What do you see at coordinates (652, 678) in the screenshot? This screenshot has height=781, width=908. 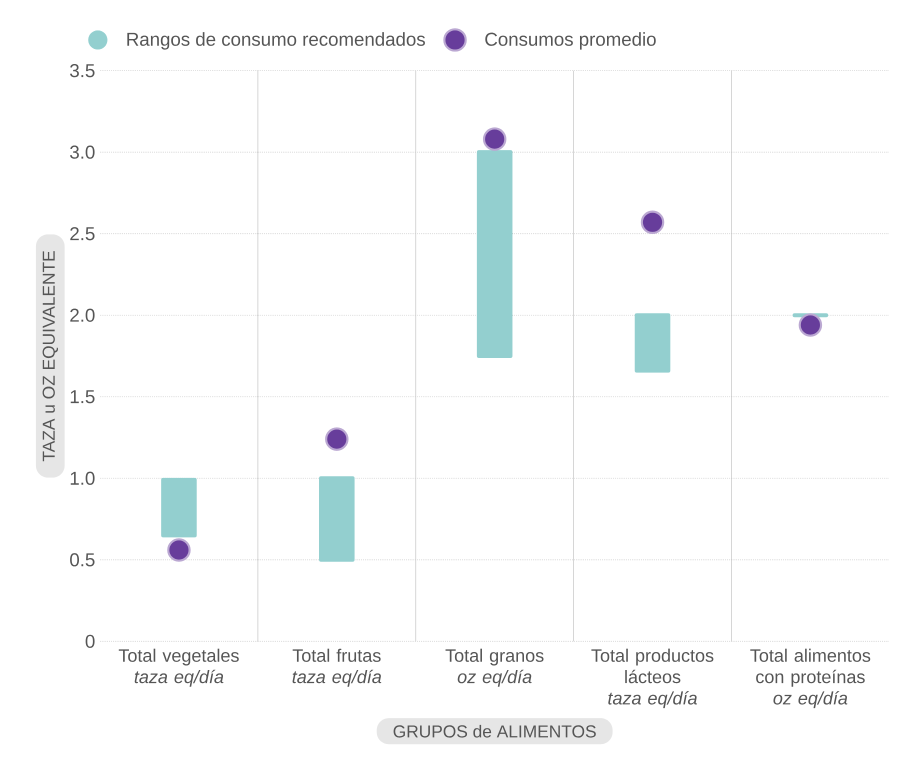 I see `x-tick-label: Total productos lácteos taza eq/día` at bounding box center [652, 678].